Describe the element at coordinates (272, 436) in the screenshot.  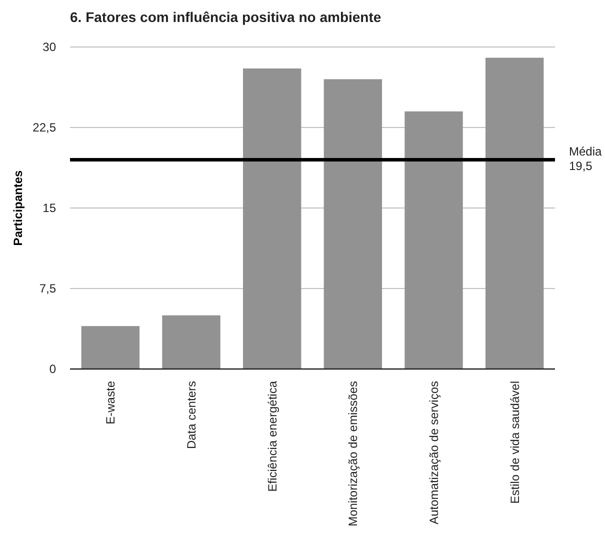
I see `x-tick-label: Eficiência energética` at that location.